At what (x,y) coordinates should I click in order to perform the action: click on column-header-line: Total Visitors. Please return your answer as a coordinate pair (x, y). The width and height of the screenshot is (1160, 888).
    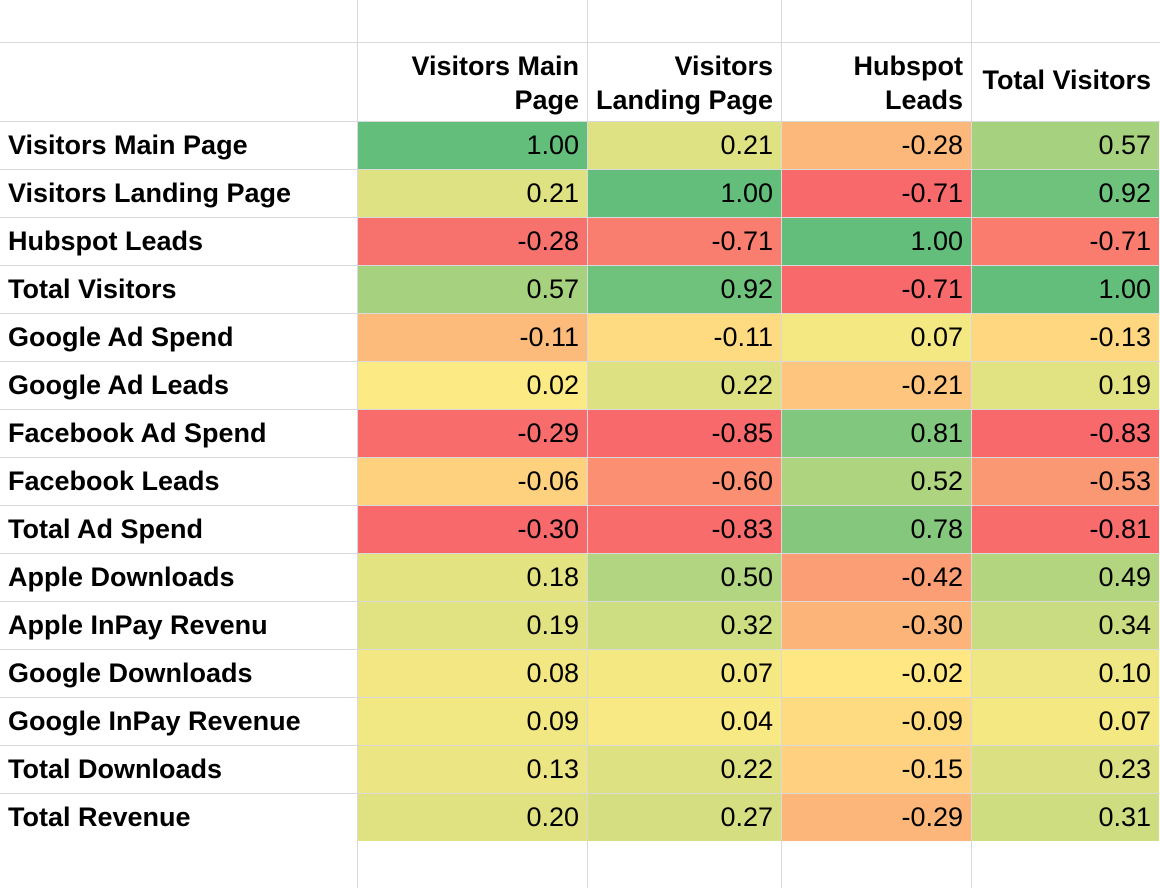
    Looking at the image, I should click on (1066, 79).